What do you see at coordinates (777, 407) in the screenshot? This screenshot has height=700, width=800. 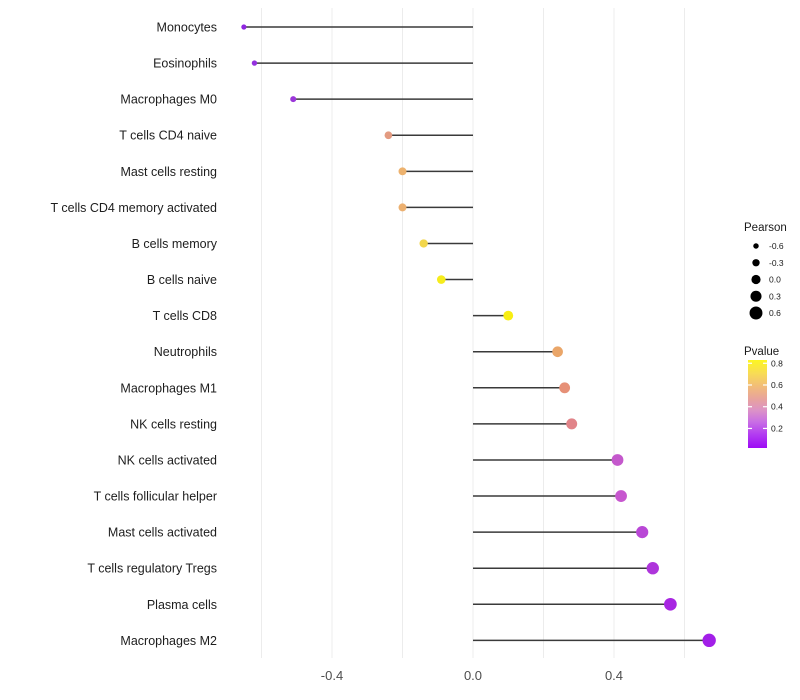 I see `colorbar-label: 0.4` at bounding box center [777, 407].